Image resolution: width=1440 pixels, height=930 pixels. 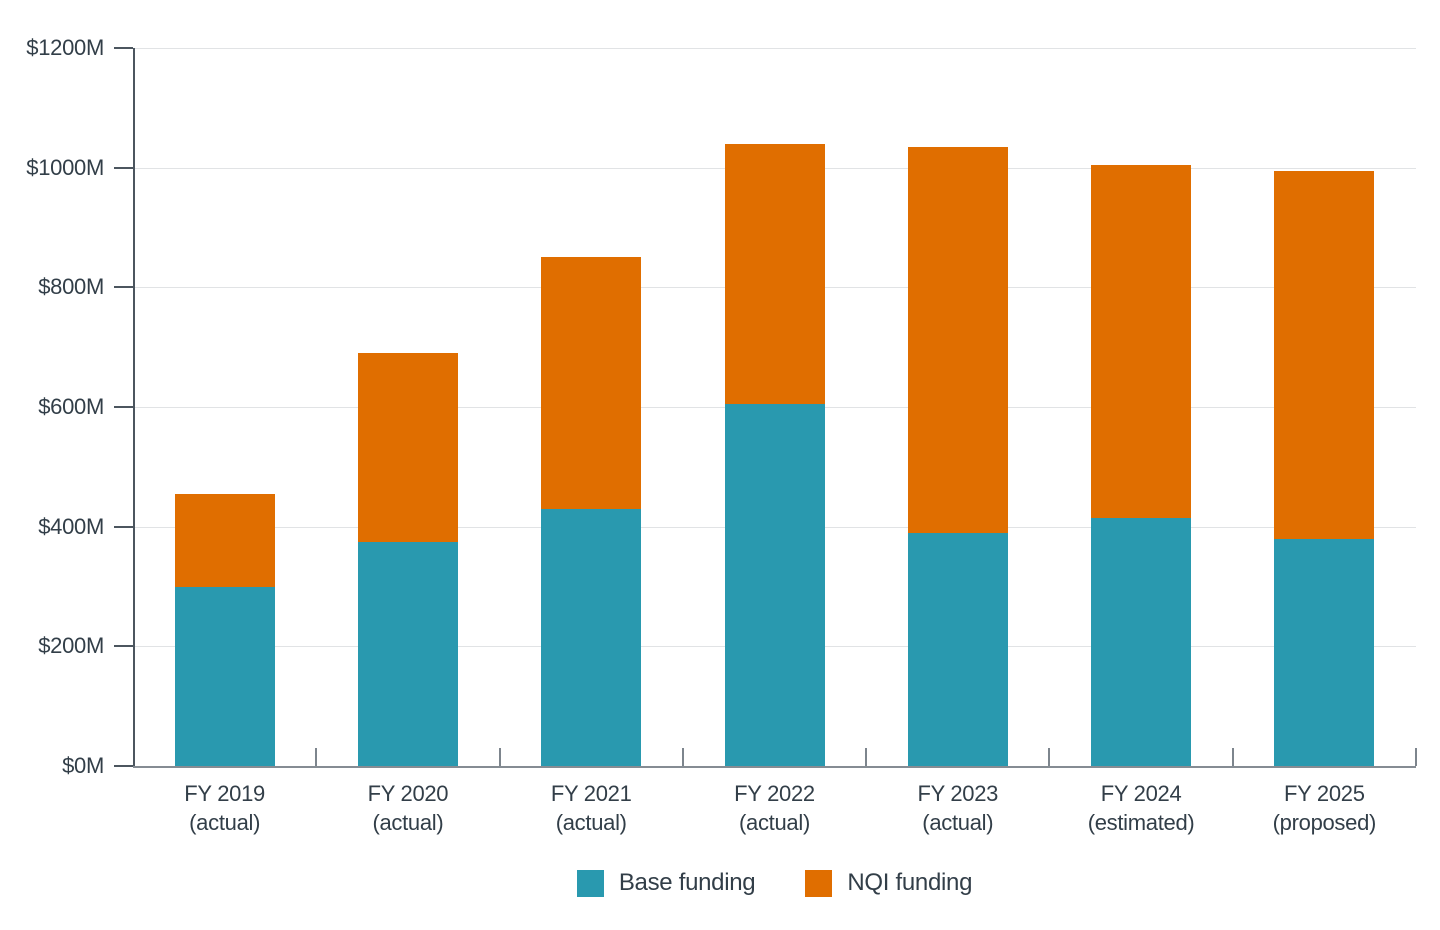 What do you see at coordinates (71, 646) in the screenshot?
I see `y-tick-label-200: $200M` at bounding box center [71, 646].